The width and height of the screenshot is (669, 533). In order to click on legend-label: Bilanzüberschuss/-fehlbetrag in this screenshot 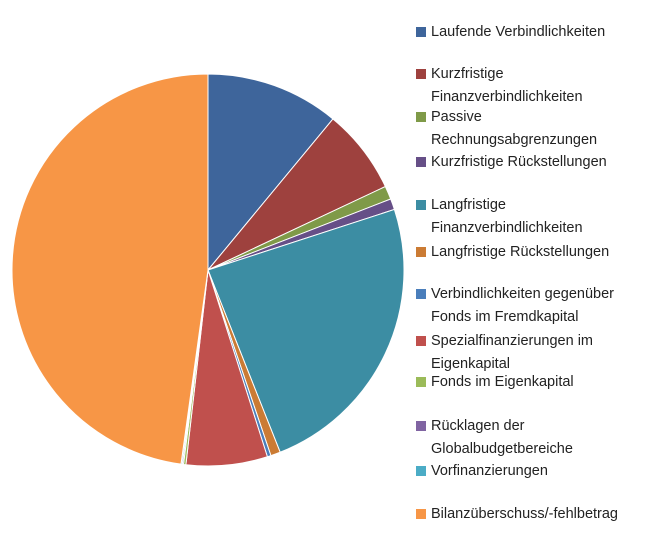, I will do `click(524, 514)`.